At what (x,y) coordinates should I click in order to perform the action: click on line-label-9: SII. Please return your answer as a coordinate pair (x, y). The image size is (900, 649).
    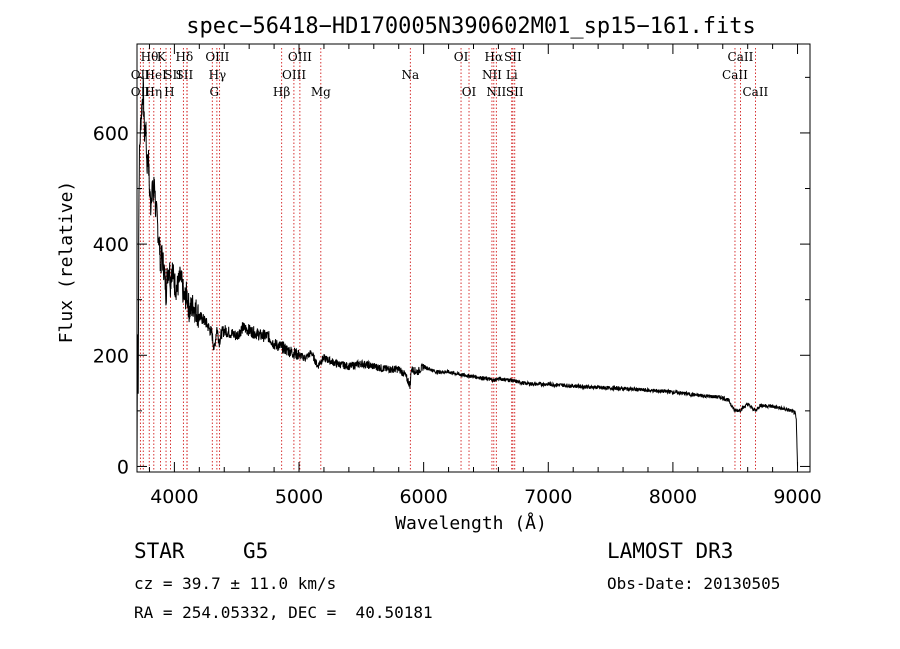
    Looking at the image, I should click on (185, 75).